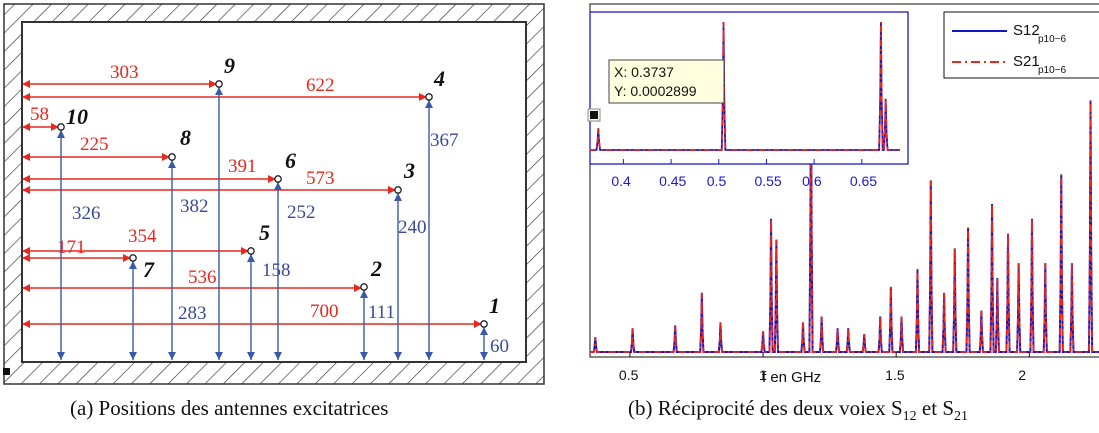  I want to click on v-distance-label: 60, so click(499, 346).